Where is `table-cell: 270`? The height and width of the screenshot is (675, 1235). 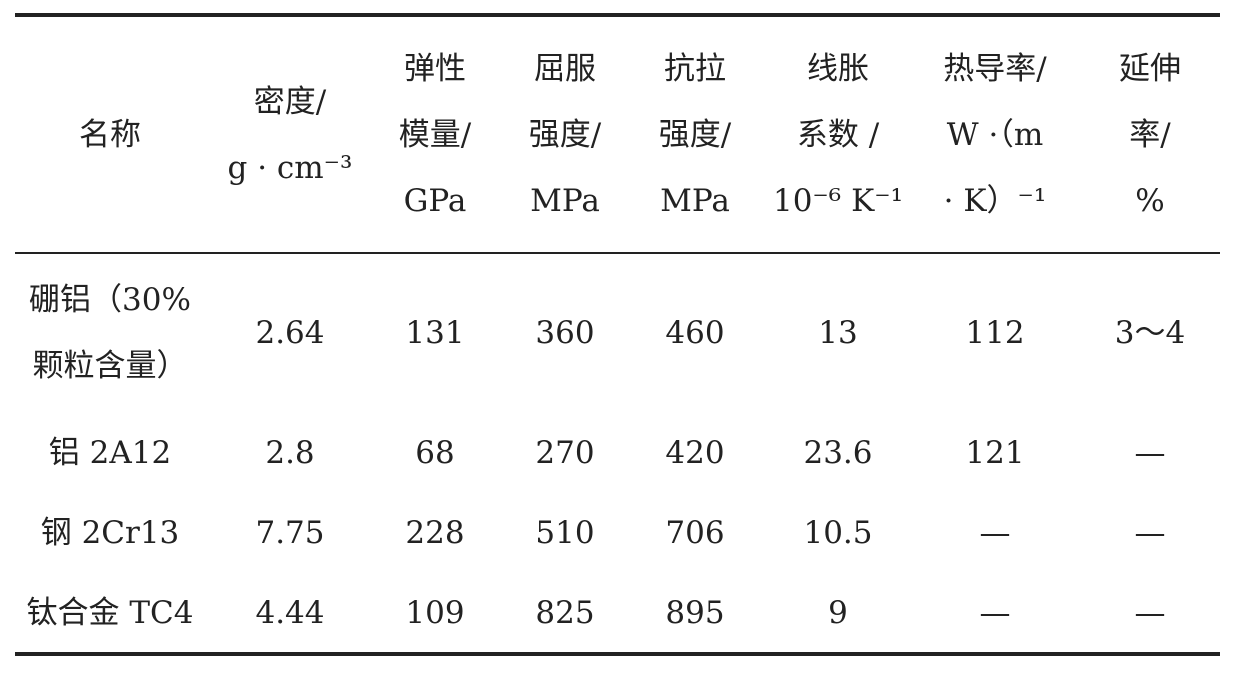 table-cell: 270 is located at coordinates (564, 453).